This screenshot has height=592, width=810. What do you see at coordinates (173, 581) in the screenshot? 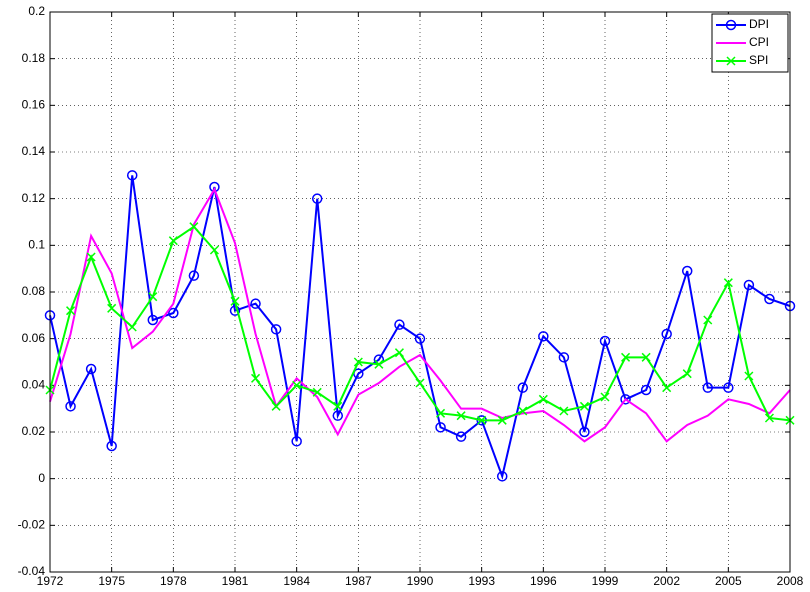
I see `x-tick-label: 1978` at bounding box center [173, 581].